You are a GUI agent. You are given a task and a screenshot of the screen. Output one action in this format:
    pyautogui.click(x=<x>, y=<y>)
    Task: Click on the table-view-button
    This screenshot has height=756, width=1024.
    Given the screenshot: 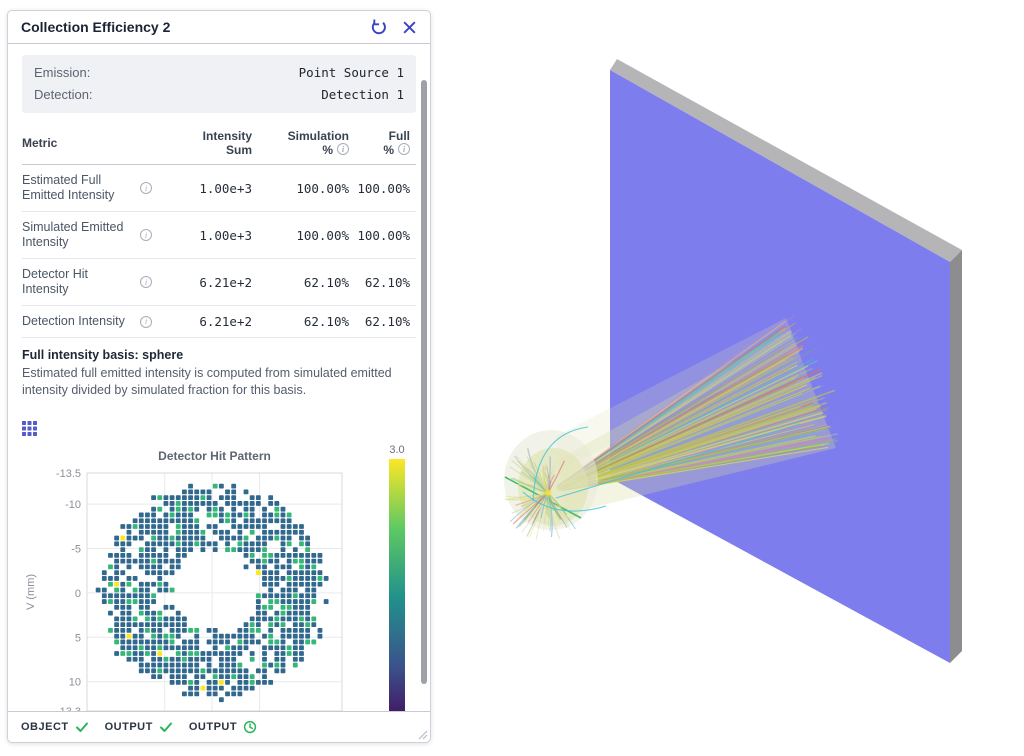 What is the action you would take?
    pyautogui.click(x=29, y=430)
    